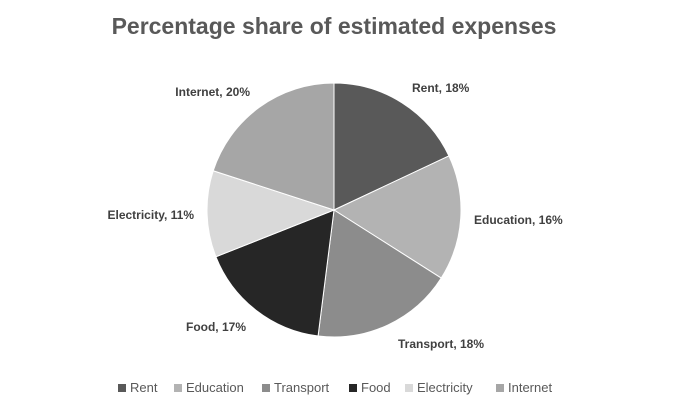  I want to click on legend-swatch-rent, so click(122, 388).